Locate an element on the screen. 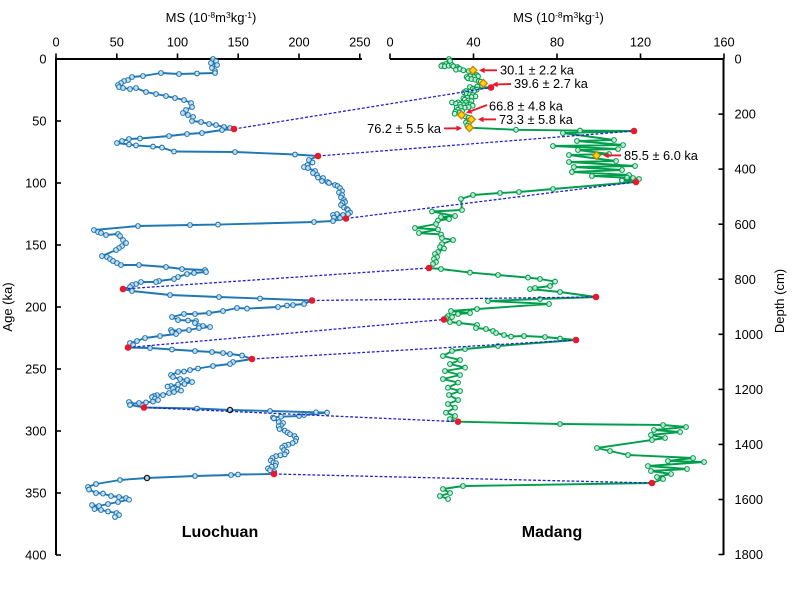  svg-text: Madang is located at coordinates (552, 532).